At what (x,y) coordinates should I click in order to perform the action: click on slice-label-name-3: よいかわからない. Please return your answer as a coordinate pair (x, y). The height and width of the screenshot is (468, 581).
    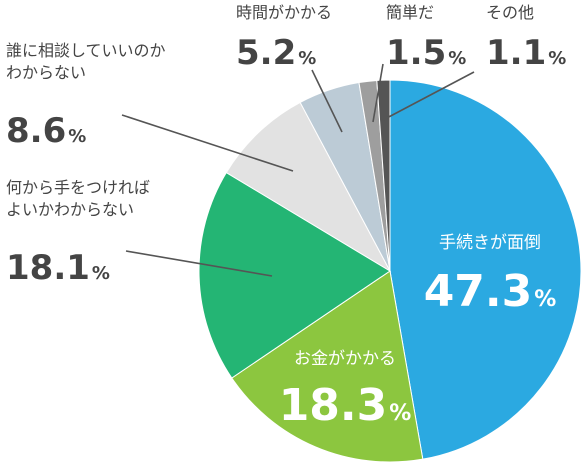
    Looking at the image, I should click on (70, 209).